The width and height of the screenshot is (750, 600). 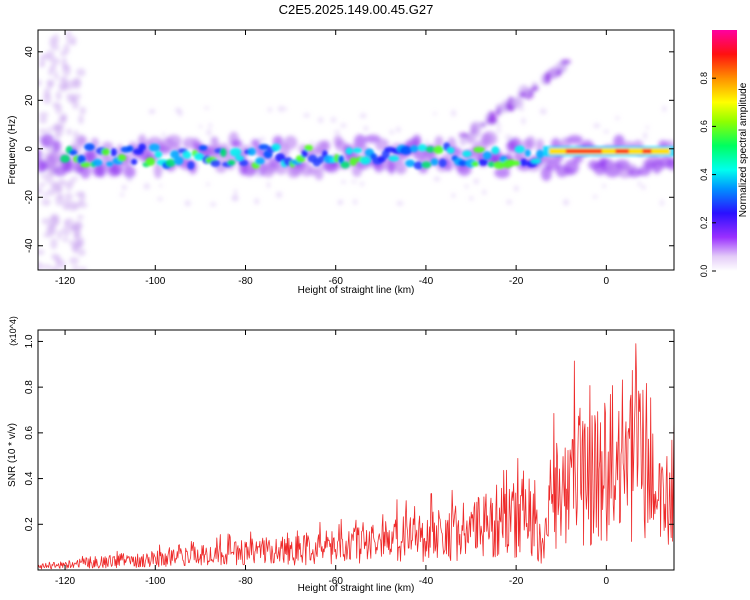 What do you see at coordinates (29, 100) in the screenshot?
I see `y-tick-label: 20` at bounding box center [29, 100].